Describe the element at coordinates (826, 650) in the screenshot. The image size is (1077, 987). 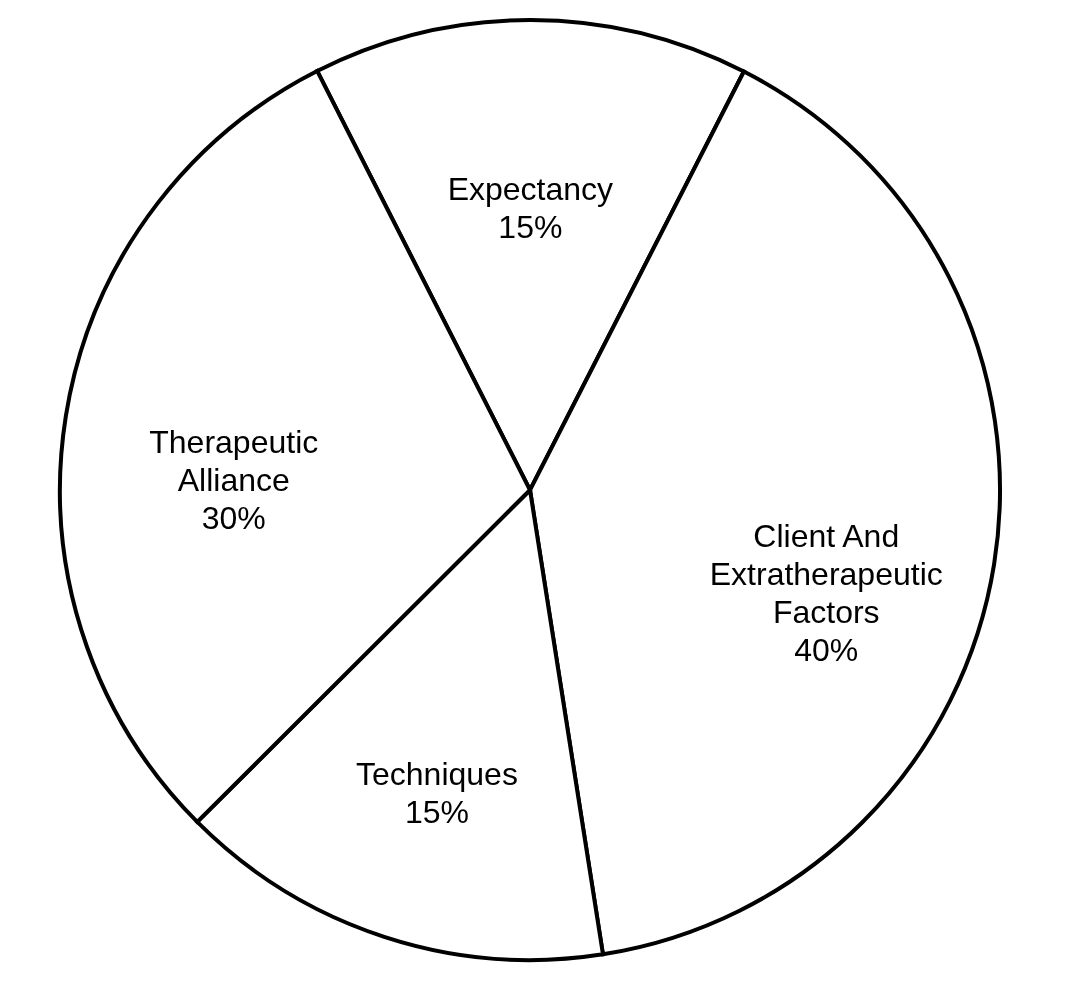
I see `data-label: 40%` at that location.